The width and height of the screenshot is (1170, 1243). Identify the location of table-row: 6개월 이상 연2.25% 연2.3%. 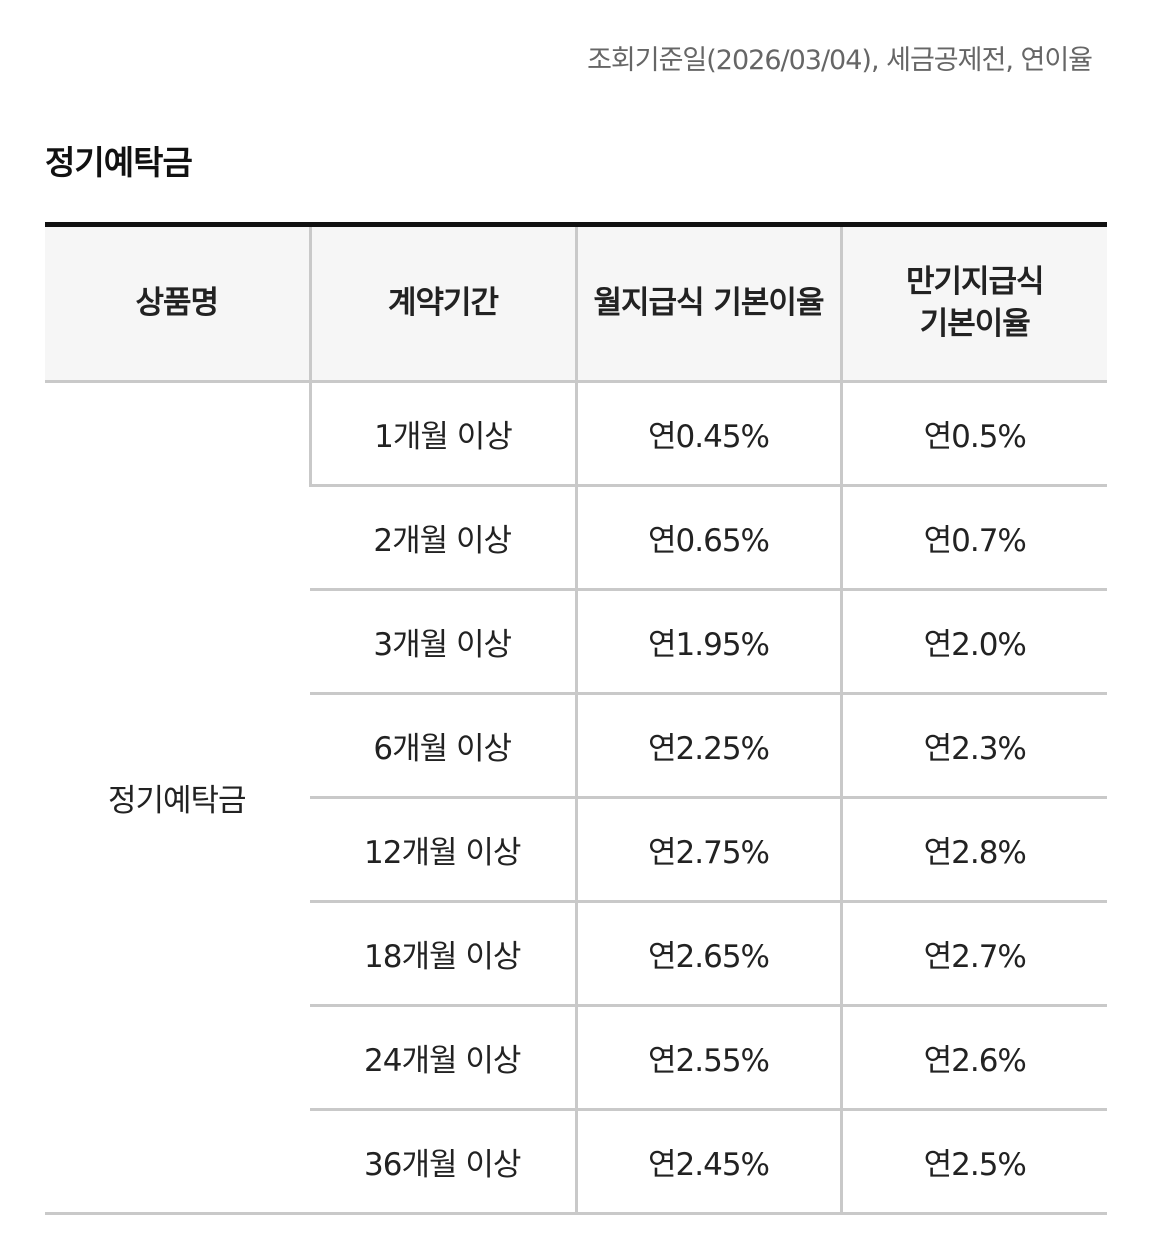
(576, 746).